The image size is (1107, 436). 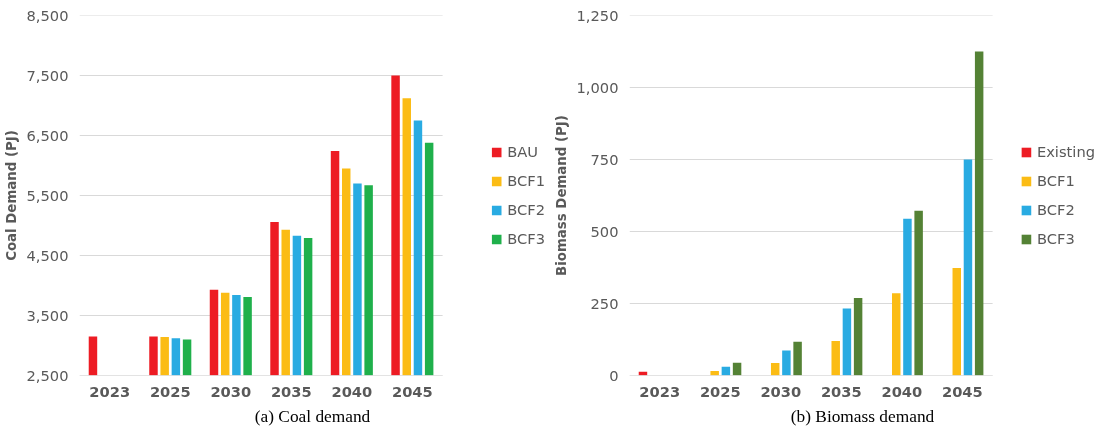 I want to click on y-tick-label: 2,500, so click(x=47, y=375).